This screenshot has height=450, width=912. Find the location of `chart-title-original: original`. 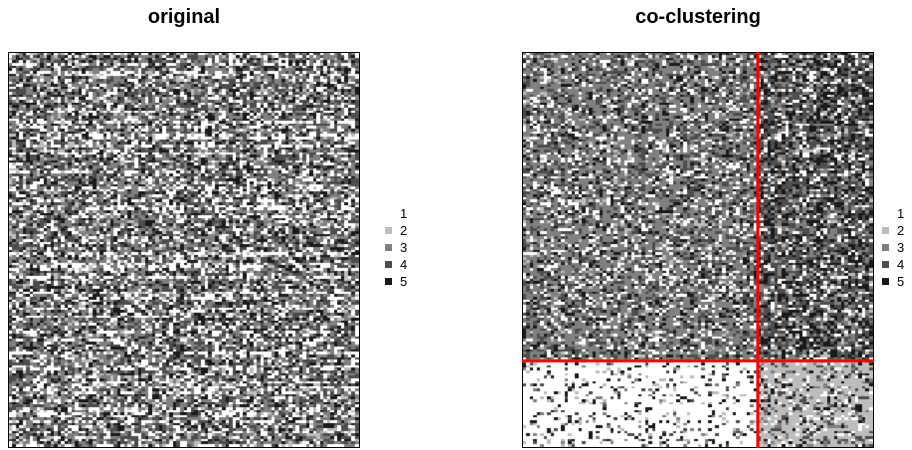

chart-title-original: original is located at coordinates (184, 17).